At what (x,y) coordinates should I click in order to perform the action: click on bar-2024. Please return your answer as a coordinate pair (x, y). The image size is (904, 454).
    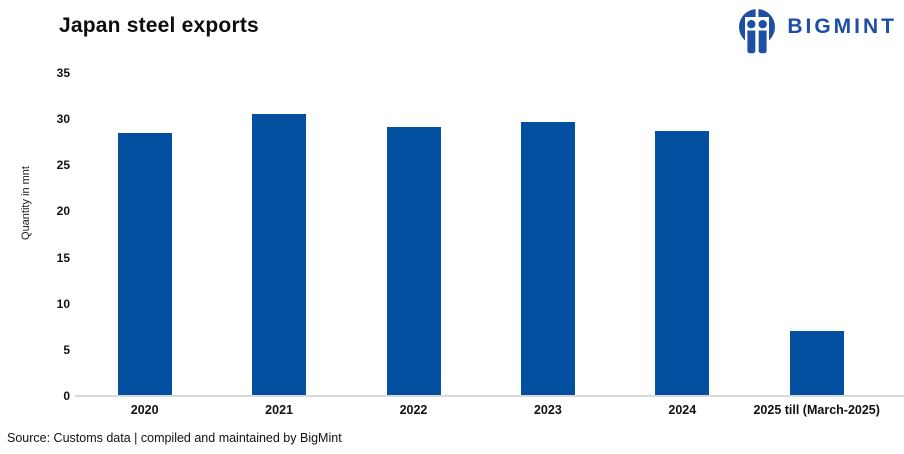
    Looking at the image, I should click on (682, 263).